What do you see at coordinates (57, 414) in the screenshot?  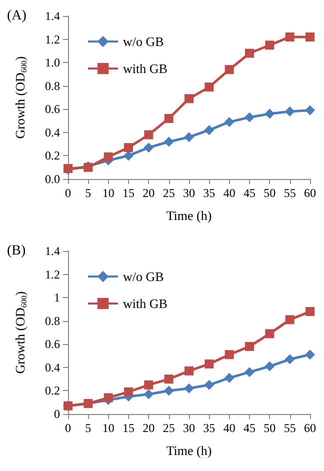 I see `y-tick-label: 0` at bounding box center [57, 414].